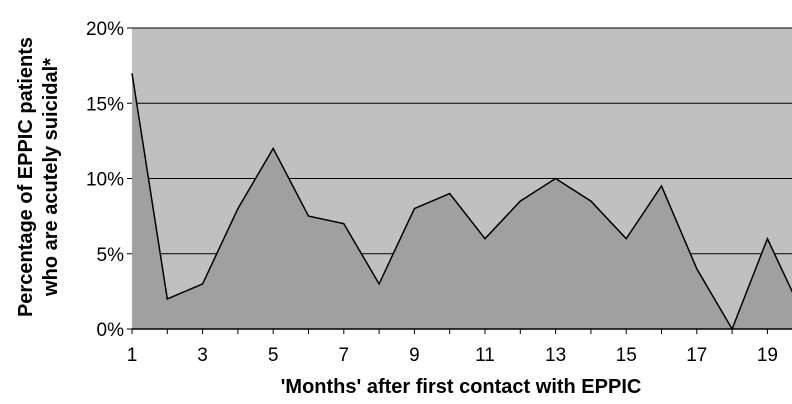 The width and height of the screenshot is (792, 404). I want to click on x-tick-label: 7, so click(344, 355).